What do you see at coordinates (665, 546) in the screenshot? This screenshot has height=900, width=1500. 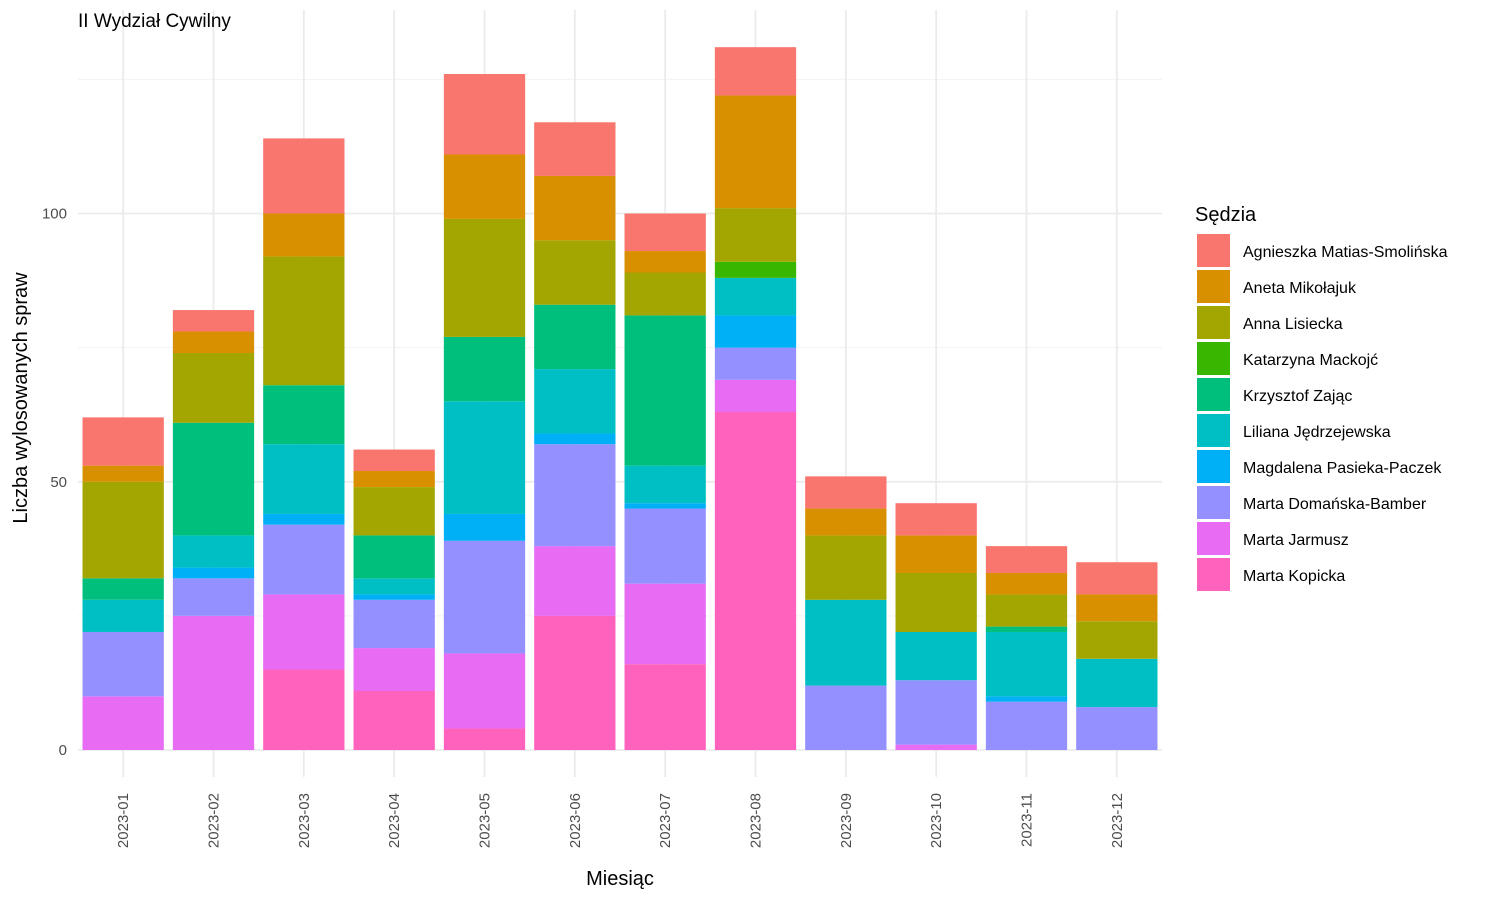 I see `bar-segment: 2023-07 – Marta Domańska-Bamber: 14` at bounding box center [665, 546].